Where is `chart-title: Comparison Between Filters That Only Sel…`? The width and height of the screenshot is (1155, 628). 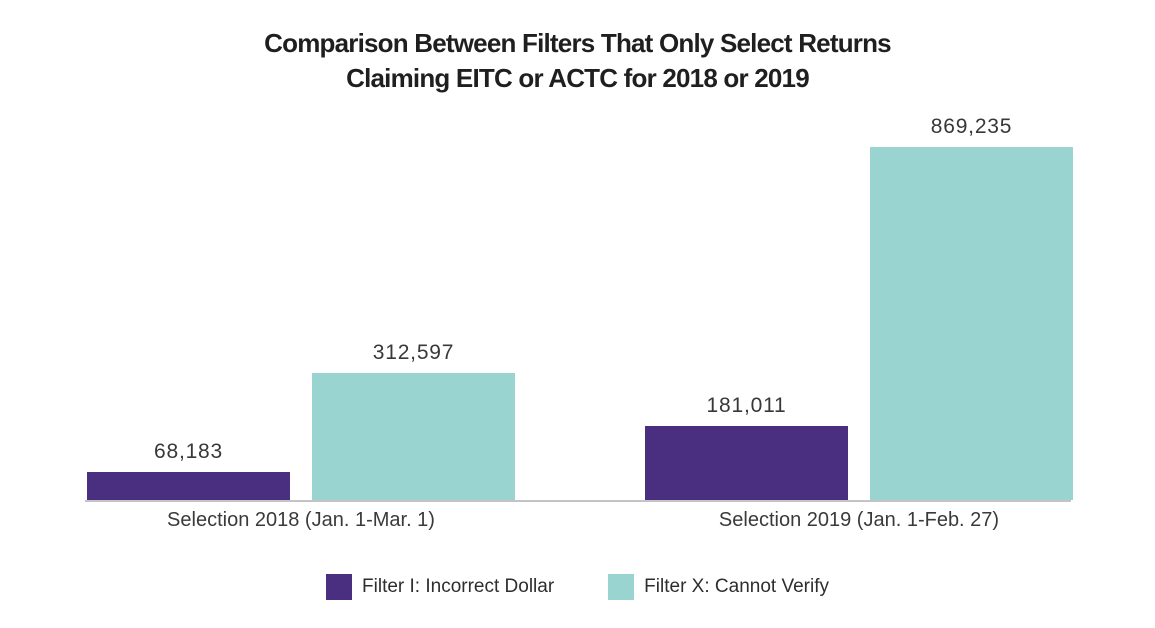 chart-title: Comparison Between Filters That Only Sel… is located at coordinates (577, 61).